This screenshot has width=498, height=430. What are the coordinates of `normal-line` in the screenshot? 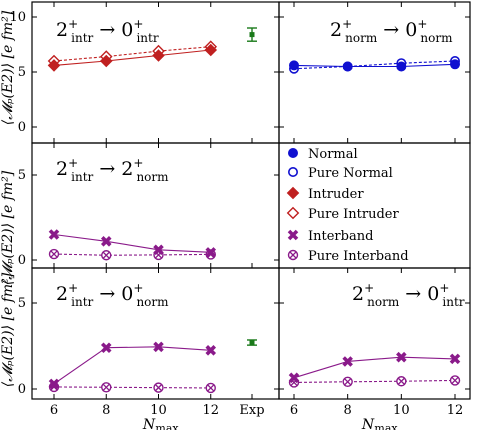 It's located at (374, 65).